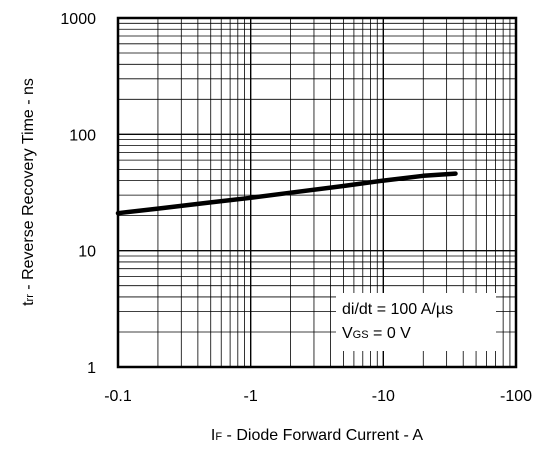  What do you see at coordinates (91, 368) in the screenshot?
I see `y-tick-label: 1` at bounding box center [91, 368].